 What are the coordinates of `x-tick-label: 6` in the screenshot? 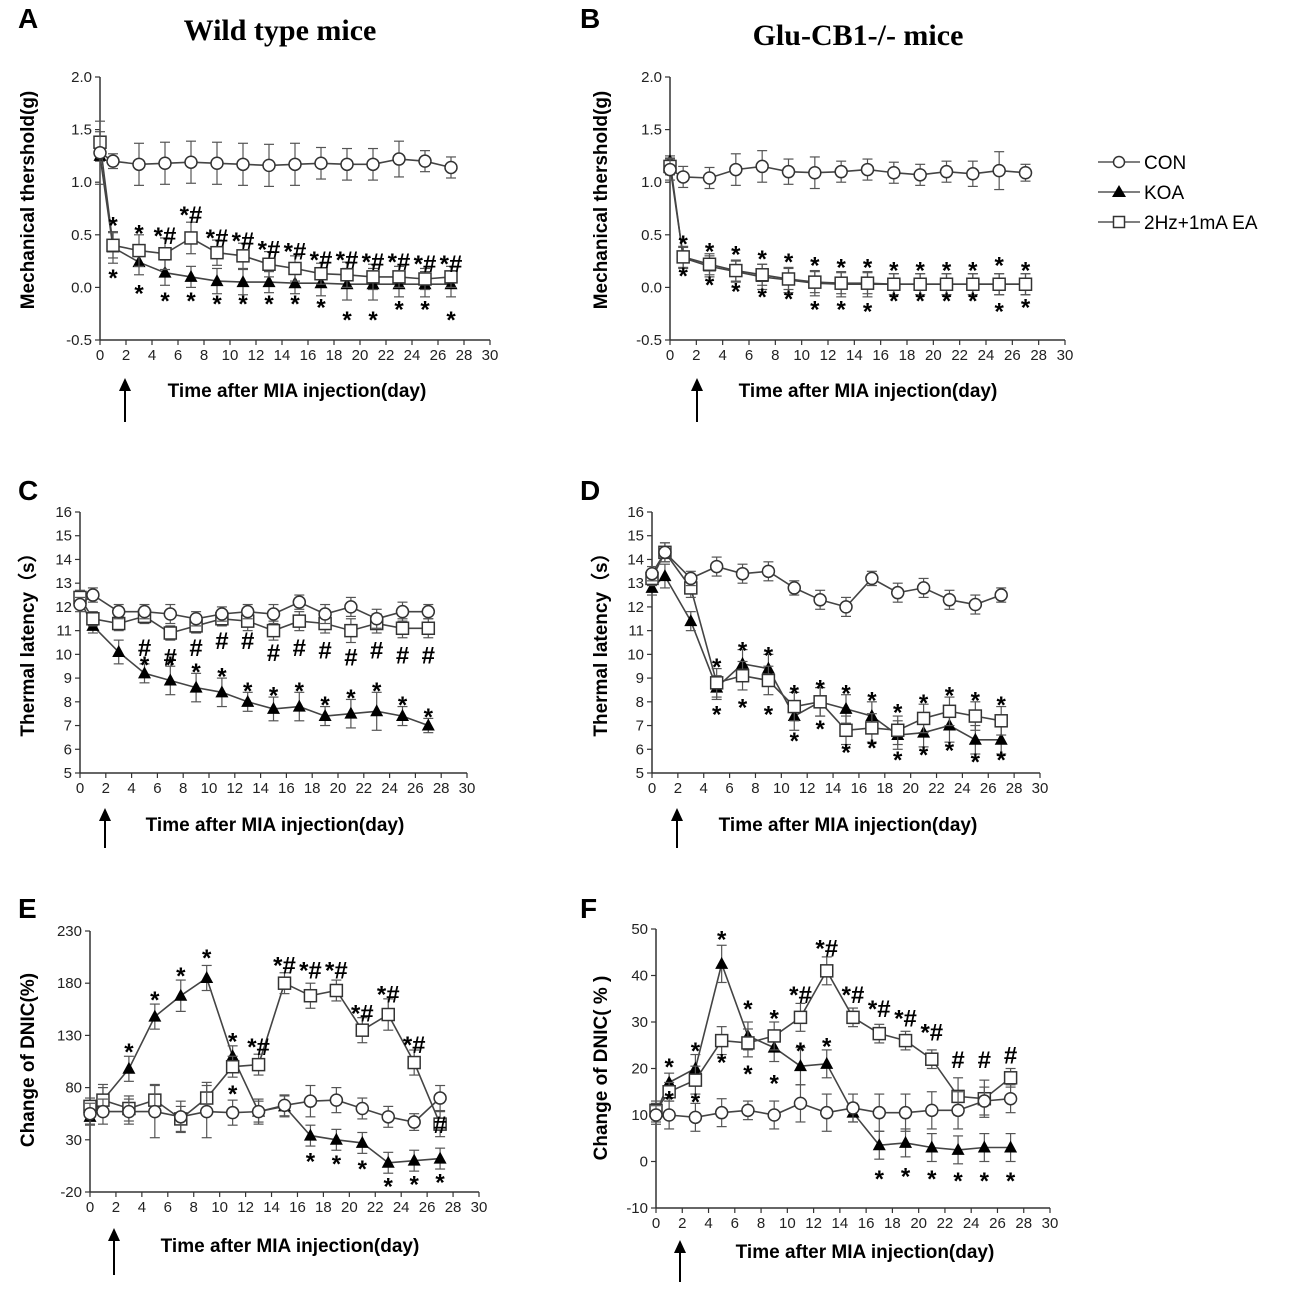 It's located at (729, 788).